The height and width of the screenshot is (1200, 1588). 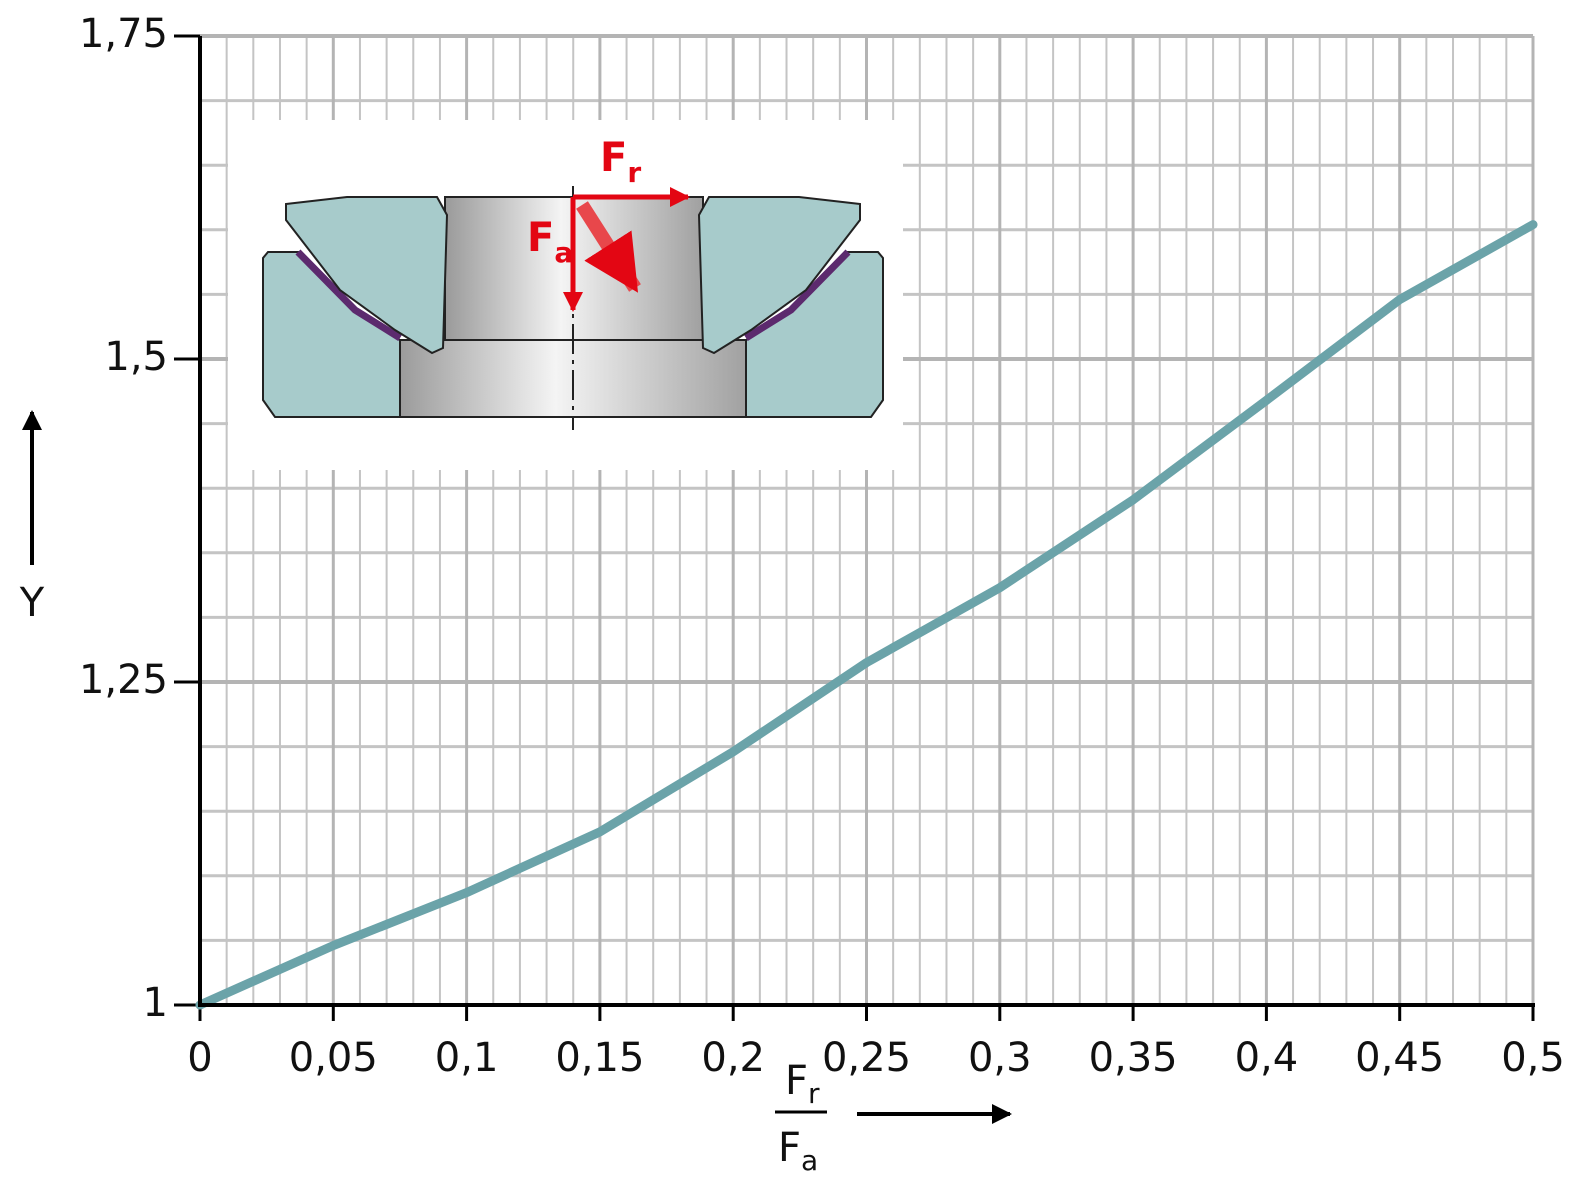 What do you see at coordinates (333, 1058) in the screenshot?
I see `x-tick-label: 0,05` at bounding box center [333, 1058].